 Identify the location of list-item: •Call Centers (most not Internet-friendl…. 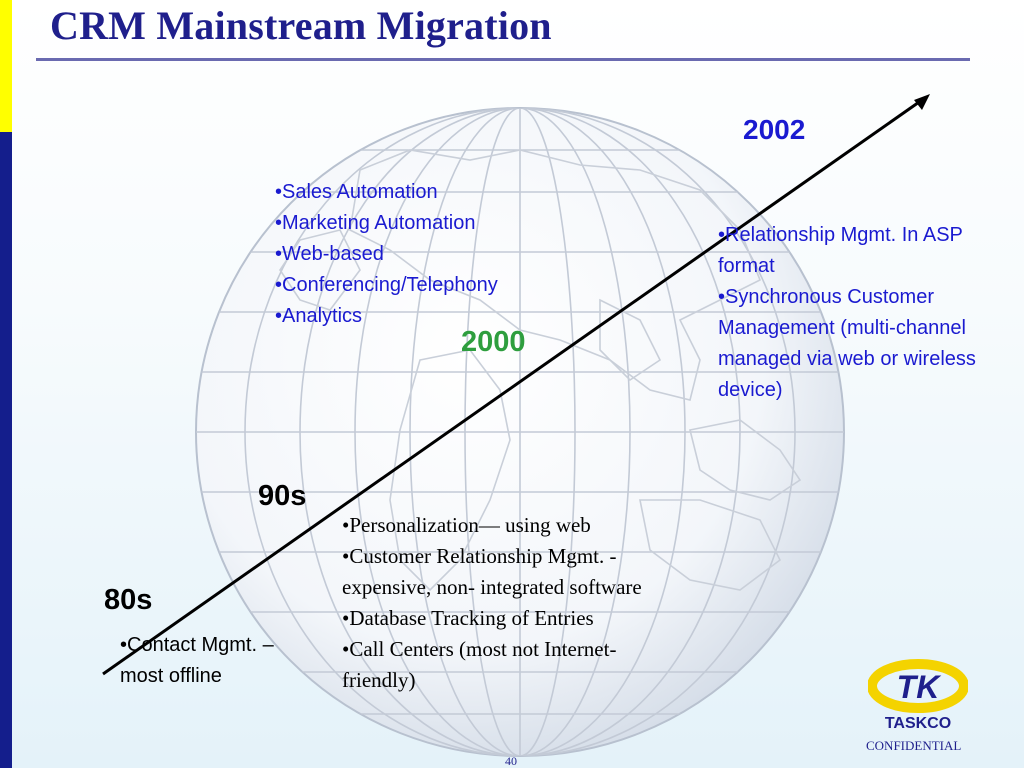
(479, 664).